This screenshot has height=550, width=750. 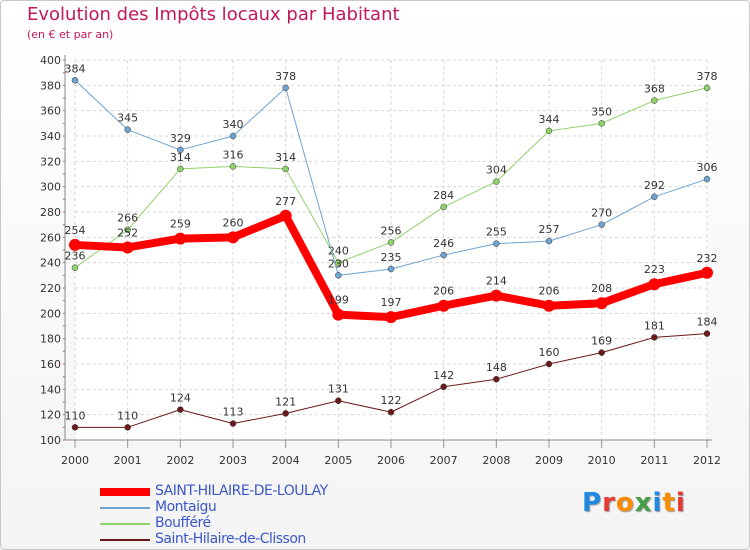 What do you see at coordinates (549, 460) in the screenshot?
I see `x-tick-label: 2009` at bounding box center [549, 460].